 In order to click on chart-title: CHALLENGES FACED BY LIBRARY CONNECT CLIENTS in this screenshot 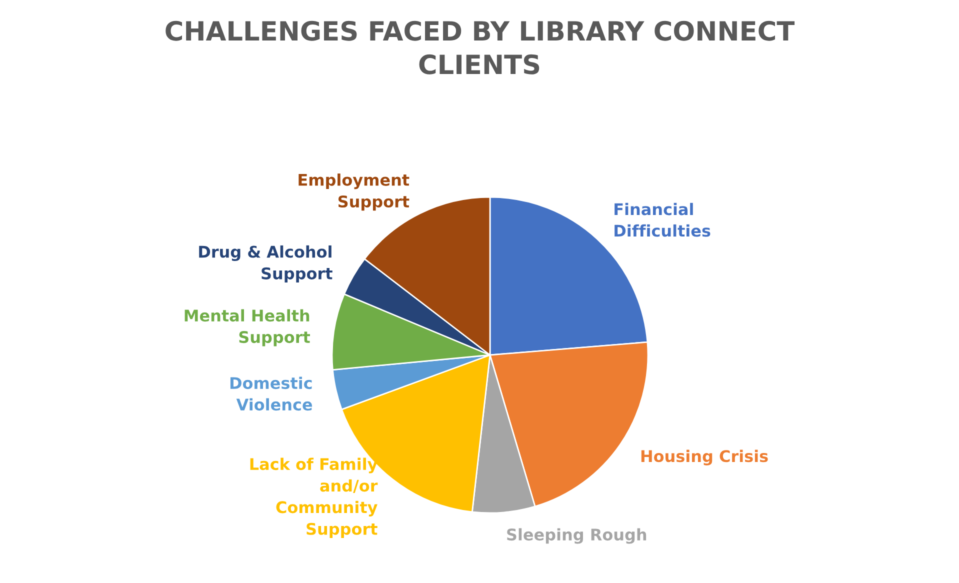, I will do `click(480, 47)`.